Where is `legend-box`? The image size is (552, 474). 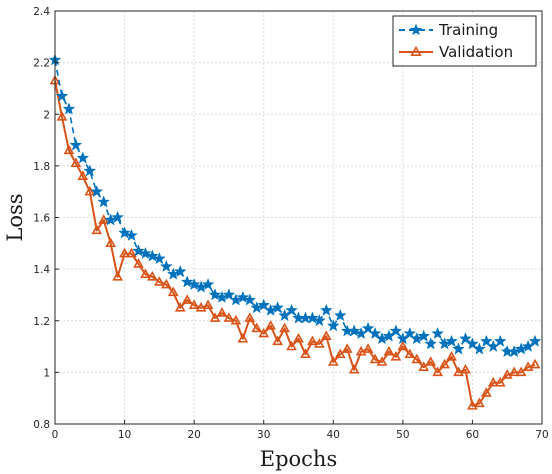 legend-box is located at coordinates (464, 41).